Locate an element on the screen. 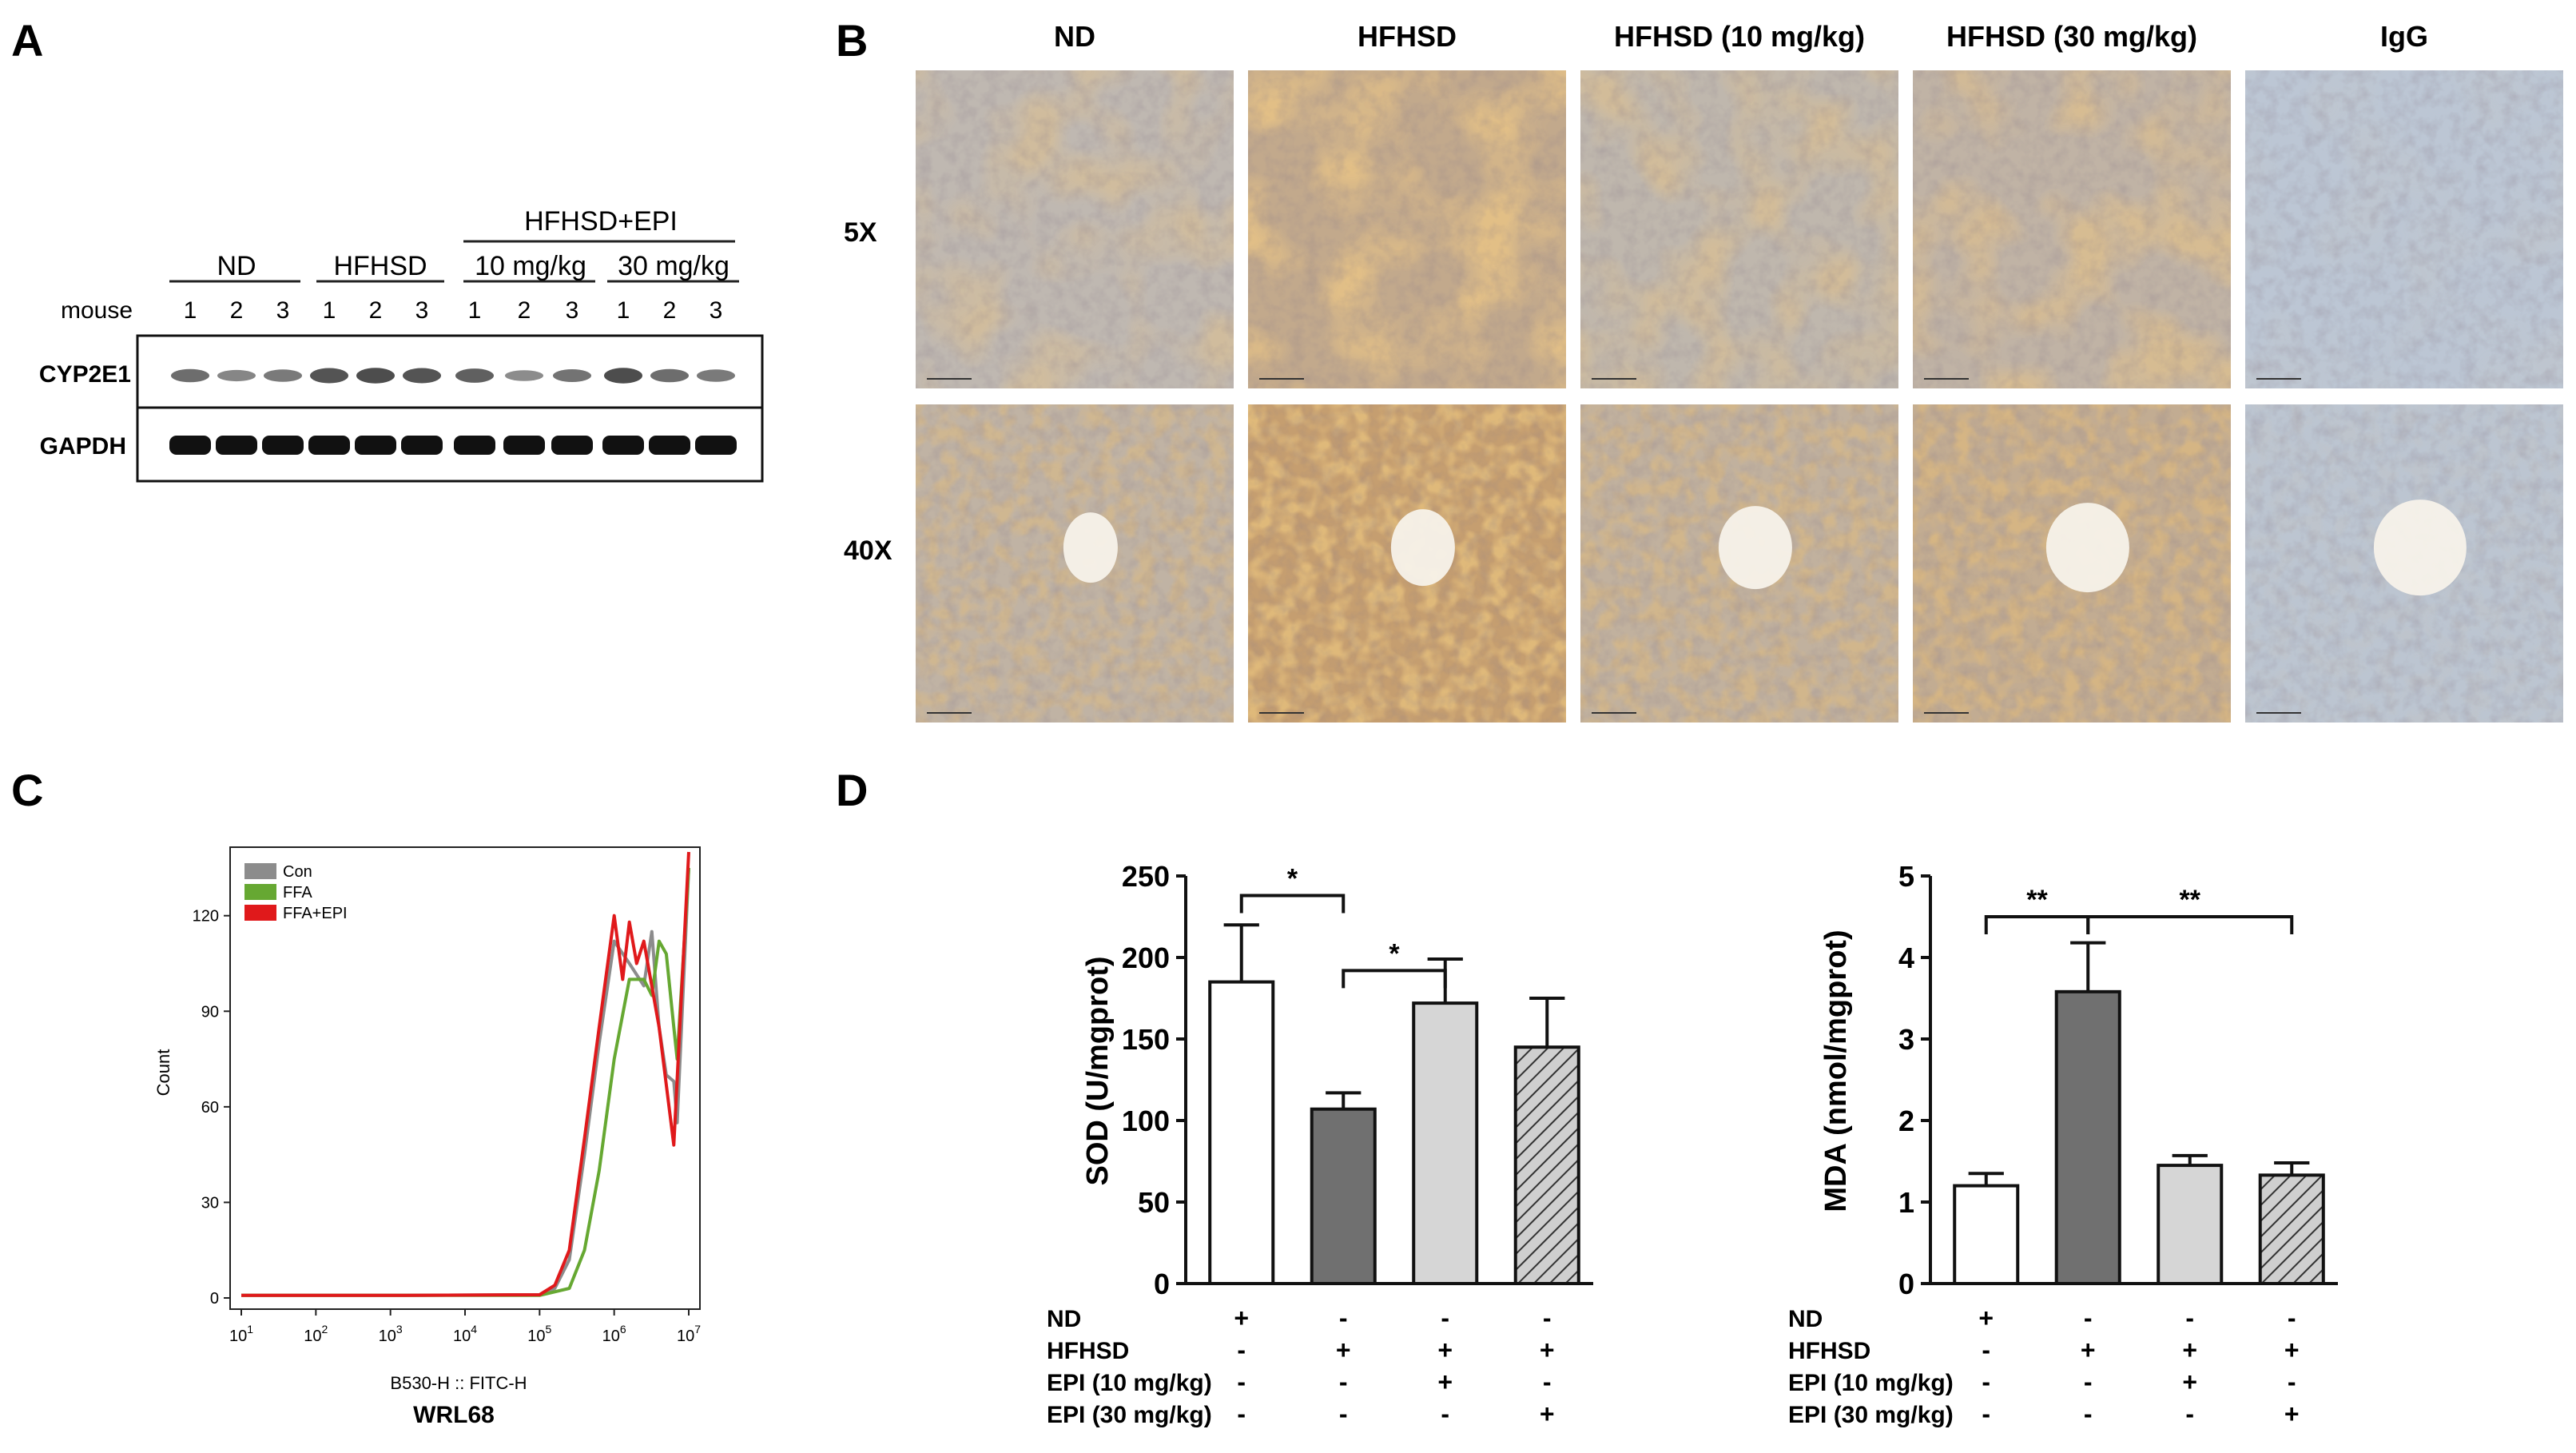 This screenshot has width=2576, height=1453. ihc-column-header: HFHSD is located at coordinates (1407, 36).